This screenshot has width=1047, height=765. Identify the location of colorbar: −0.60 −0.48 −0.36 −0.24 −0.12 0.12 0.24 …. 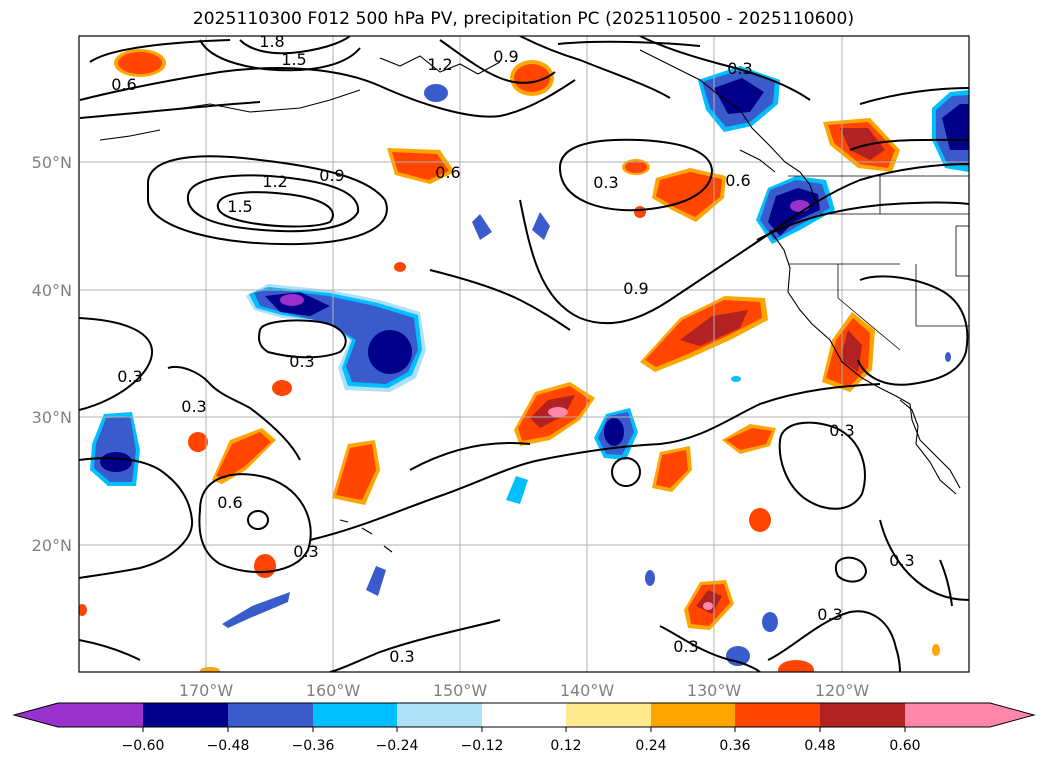
(524, 728).